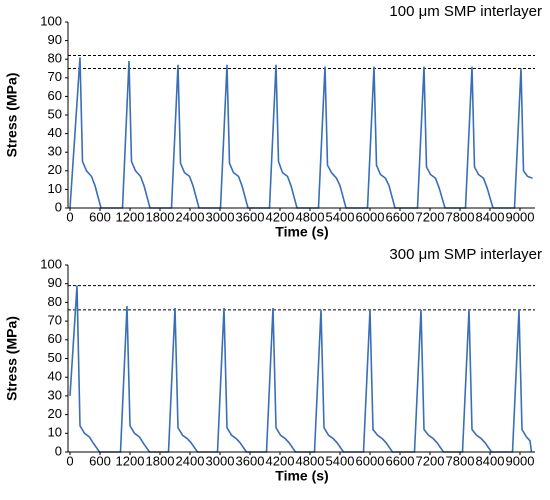  What do you see at coordinates (465, 11) in the screenshot?
I see `annotation: 100 μm SMP interlayer` at bounding box center [465, 11].